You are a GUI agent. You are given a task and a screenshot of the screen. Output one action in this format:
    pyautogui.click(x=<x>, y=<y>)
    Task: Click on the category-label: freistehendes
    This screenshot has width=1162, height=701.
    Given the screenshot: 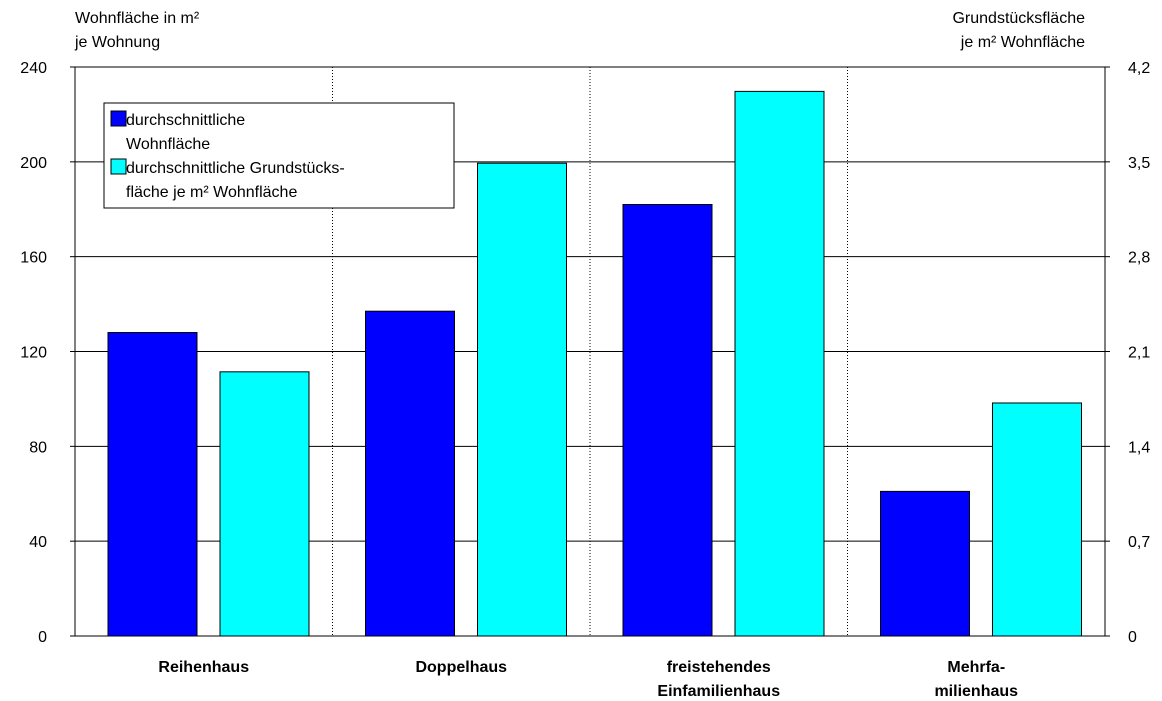 What is the action you would take?
    pyautogui.click(x=719, y=667)
    